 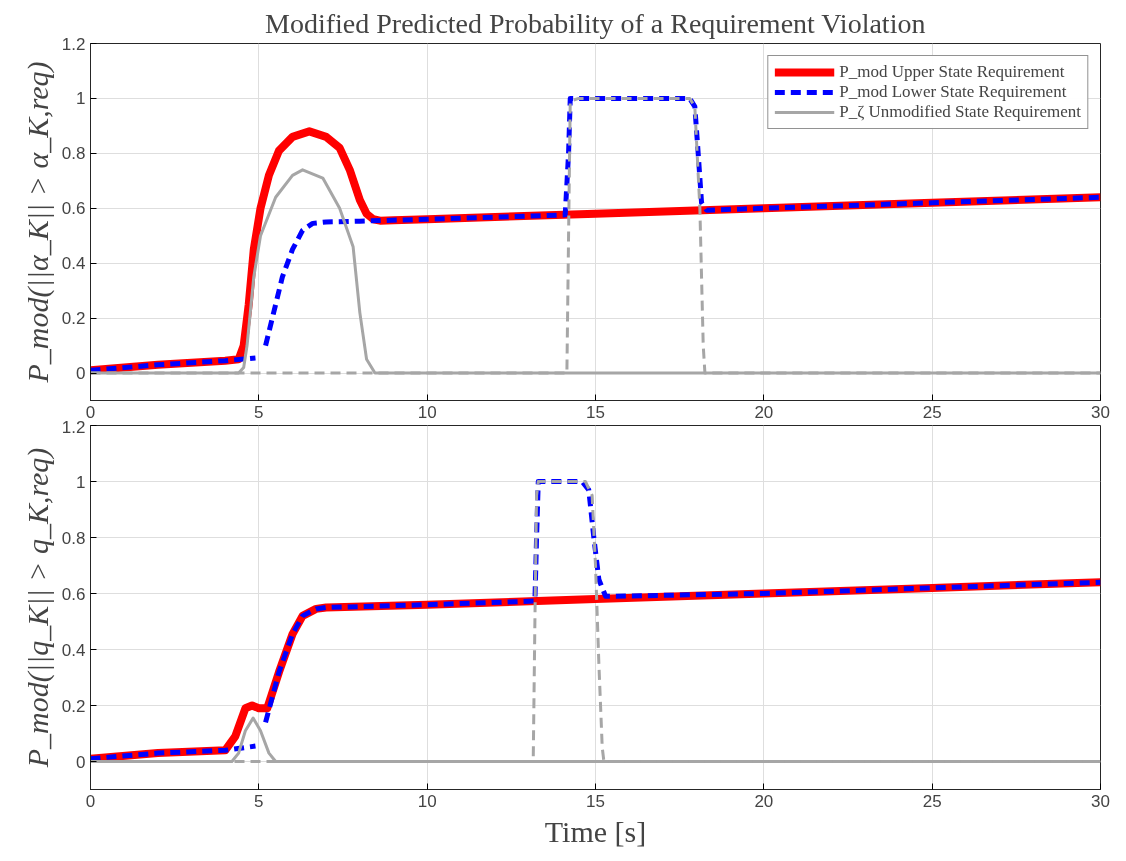 I want to click on y-axis-title: P_mod(||α_K|| > α_K,req), so click(x=37, y=222).